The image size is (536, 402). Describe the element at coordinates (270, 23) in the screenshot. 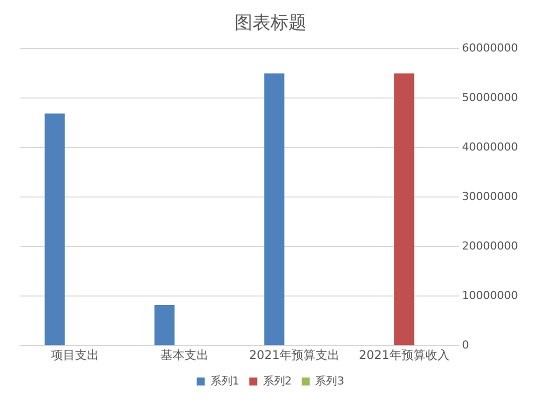

I see `chart-title: 图表标题` at that location.